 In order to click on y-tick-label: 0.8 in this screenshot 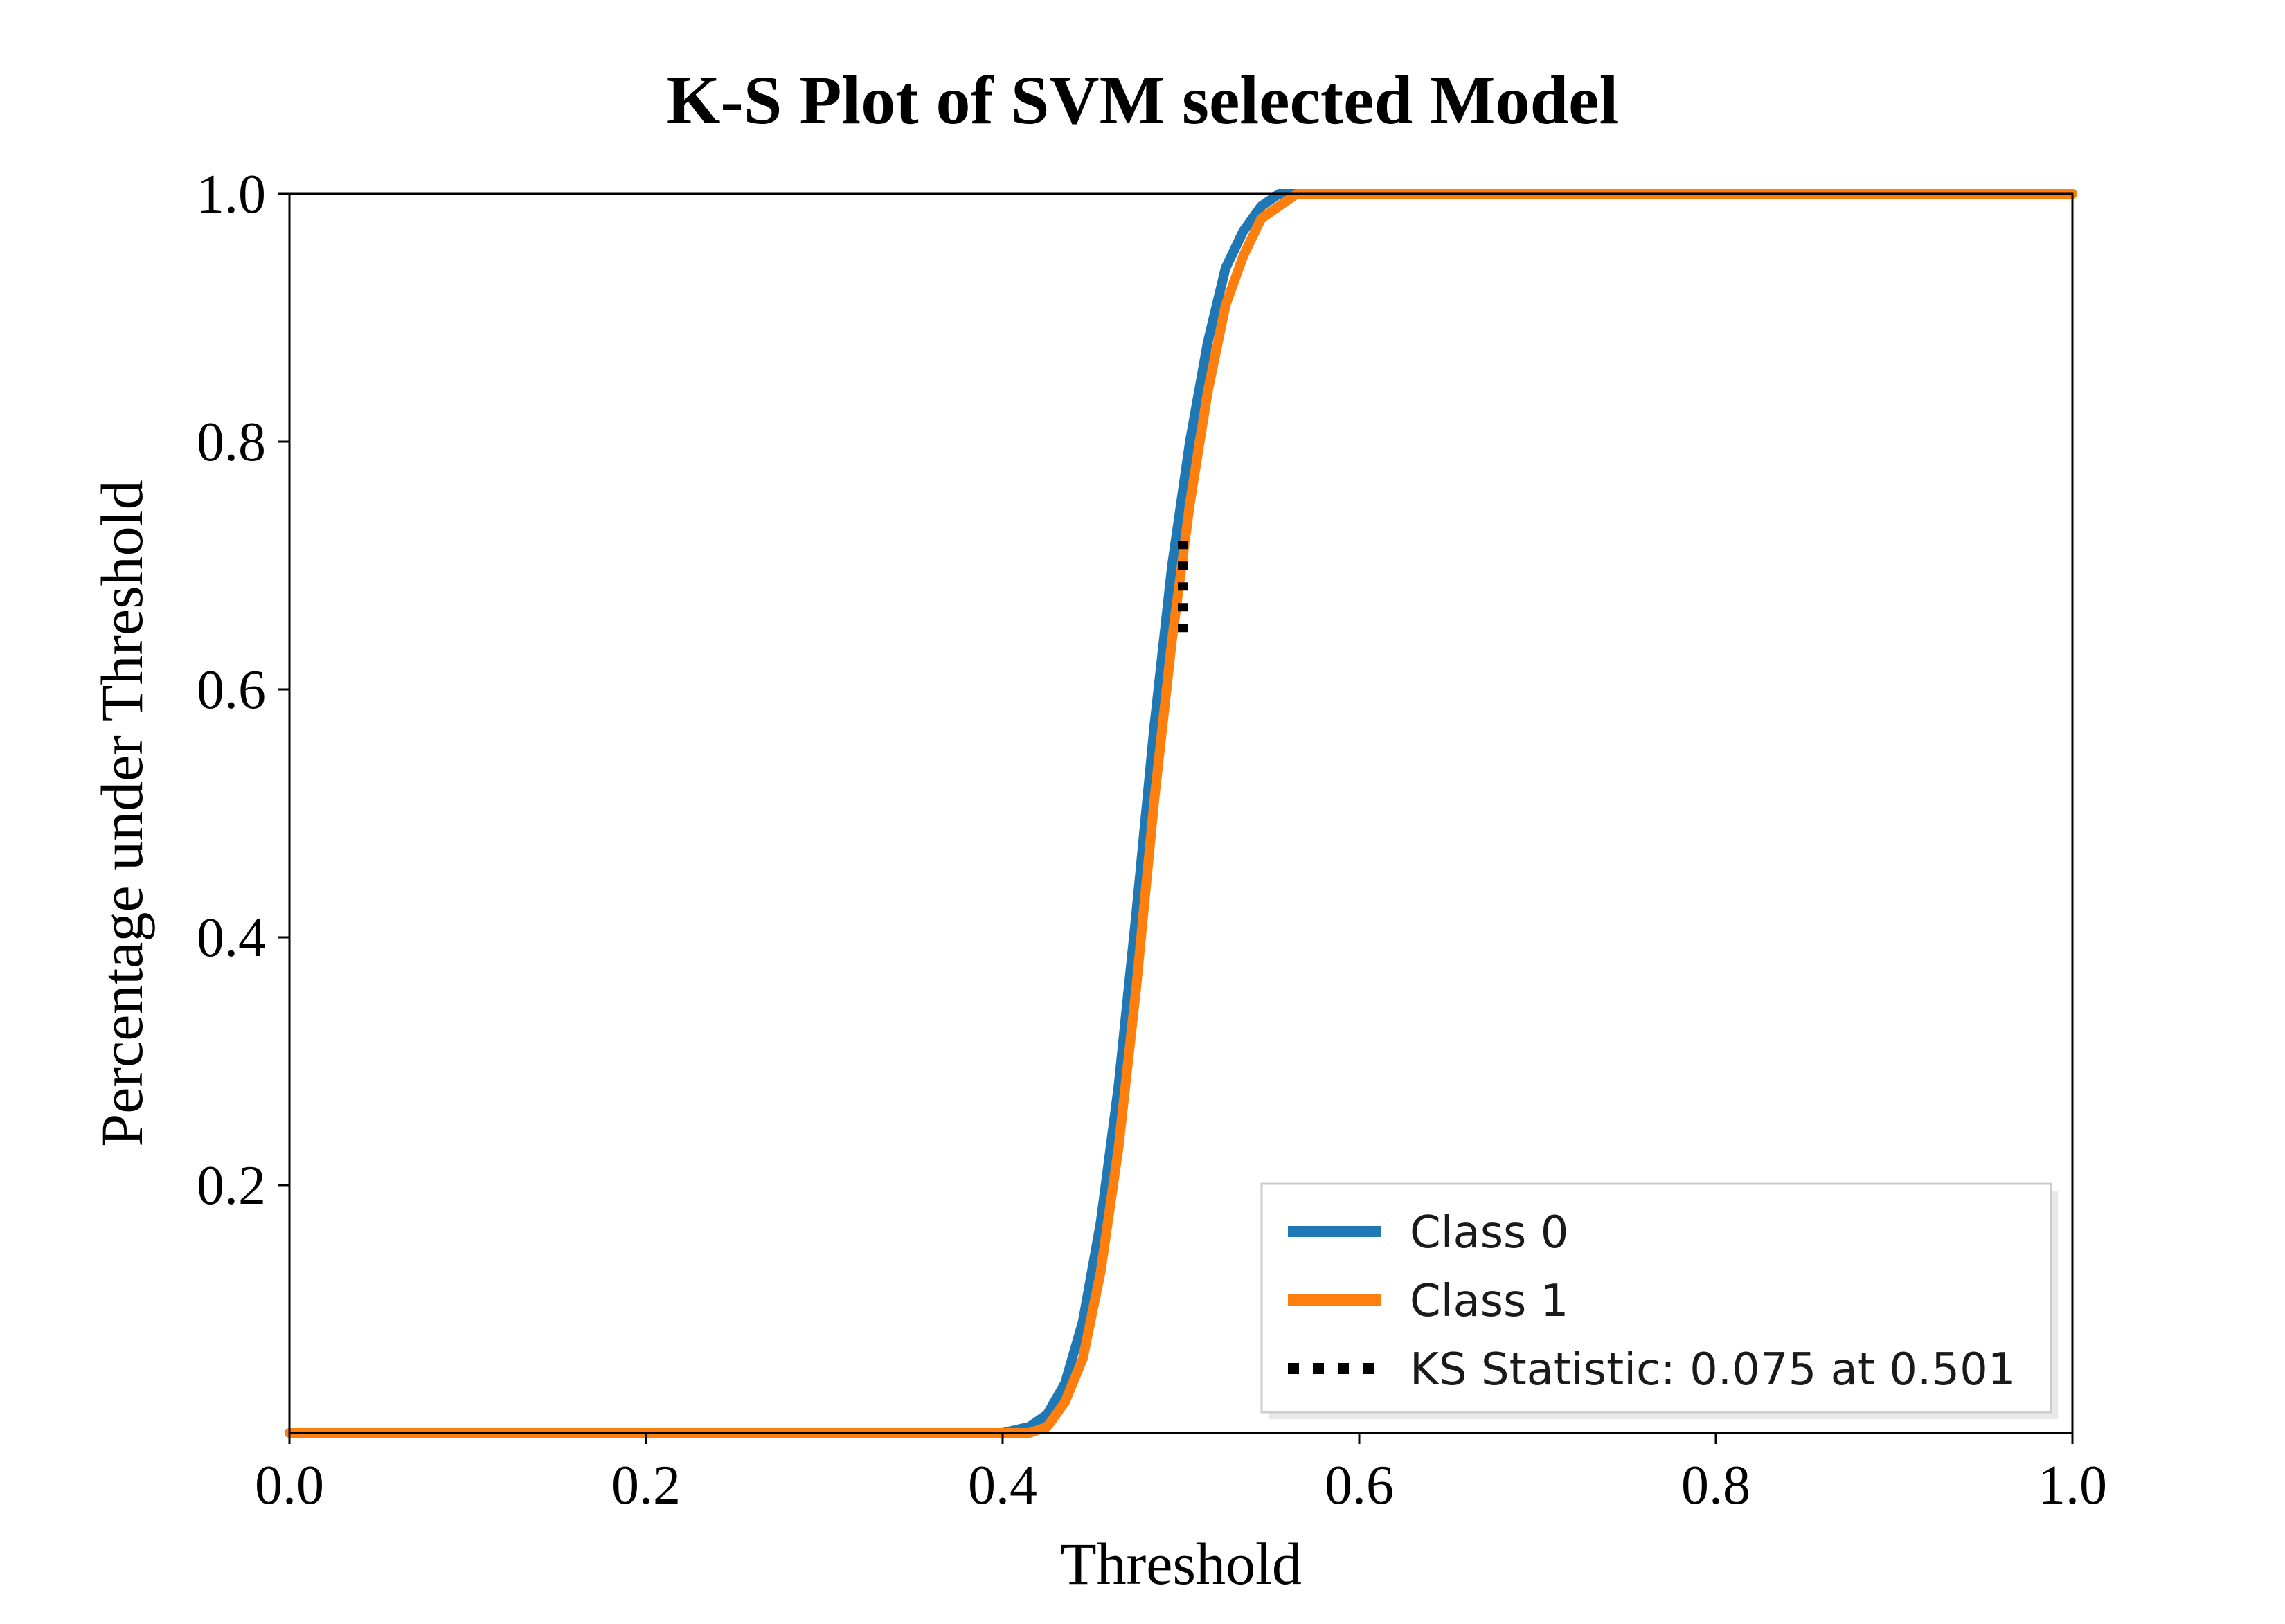, I will do `click(231, 442)`.